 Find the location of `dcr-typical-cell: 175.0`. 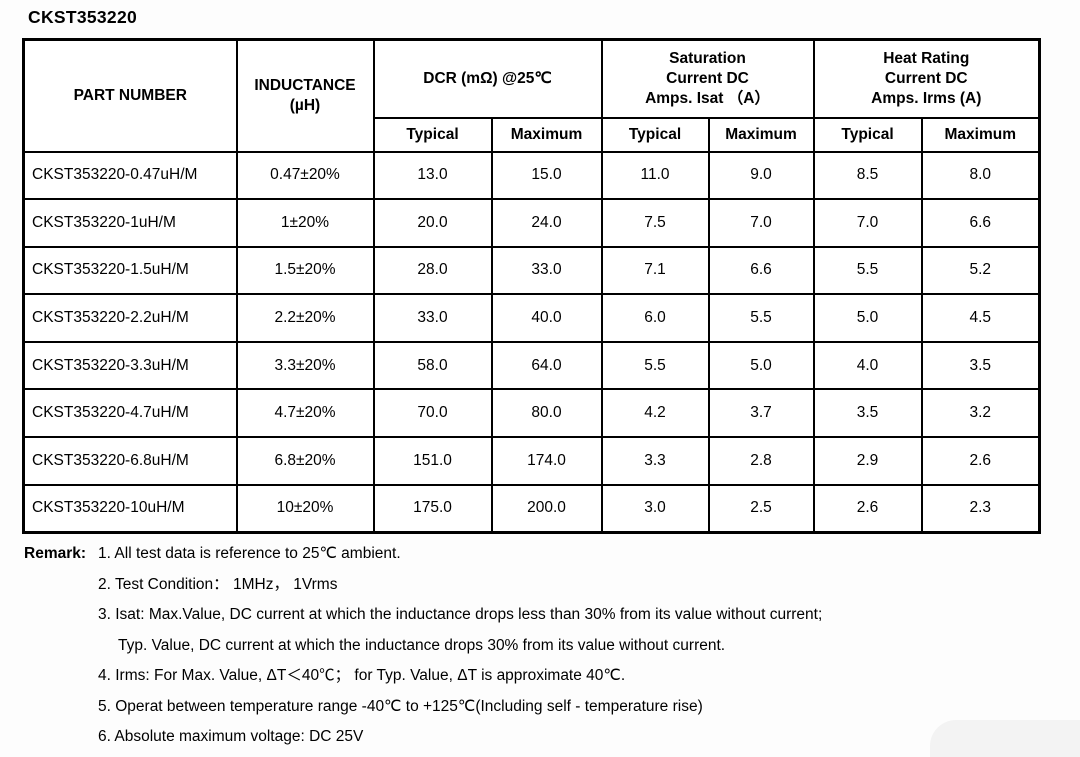

dcr-typical-cell: 175.0 is located at coordinates (432, 508).